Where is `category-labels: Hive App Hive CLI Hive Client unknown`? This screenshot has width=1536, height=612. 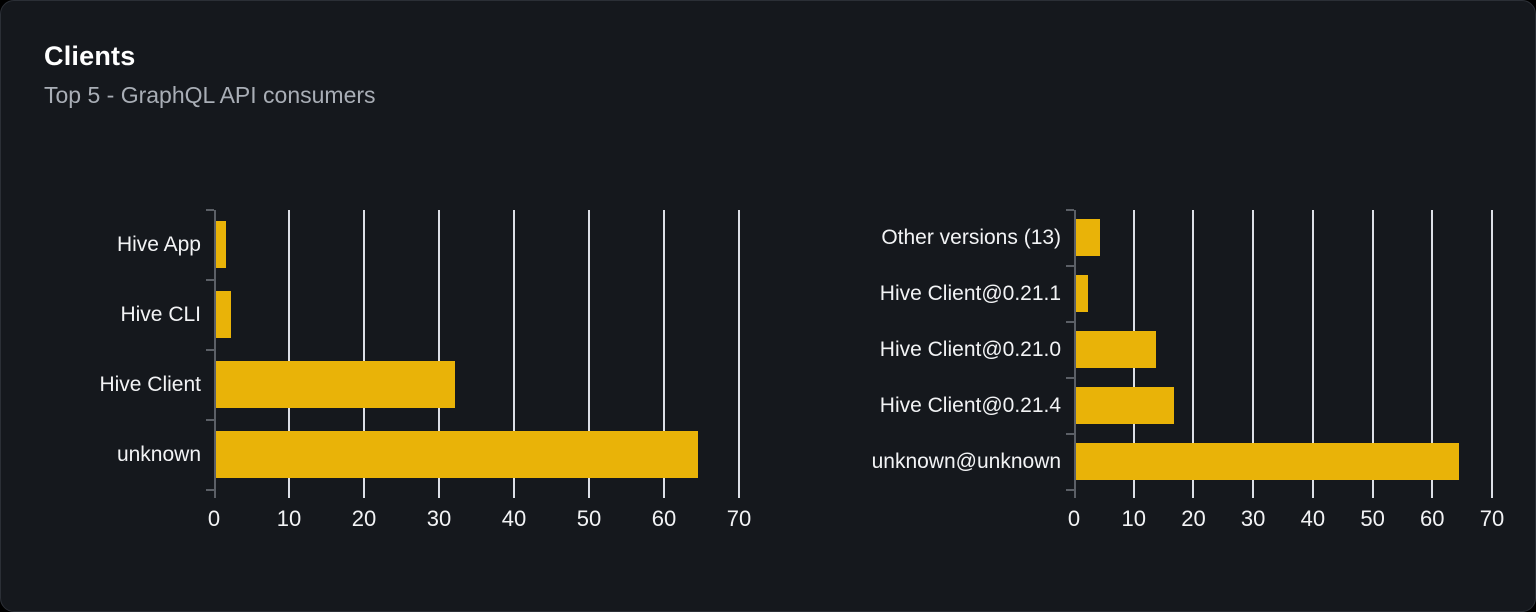
category-labels: Hive App Hive CLI Hive Client unknown is located at coordinates (129, 350).